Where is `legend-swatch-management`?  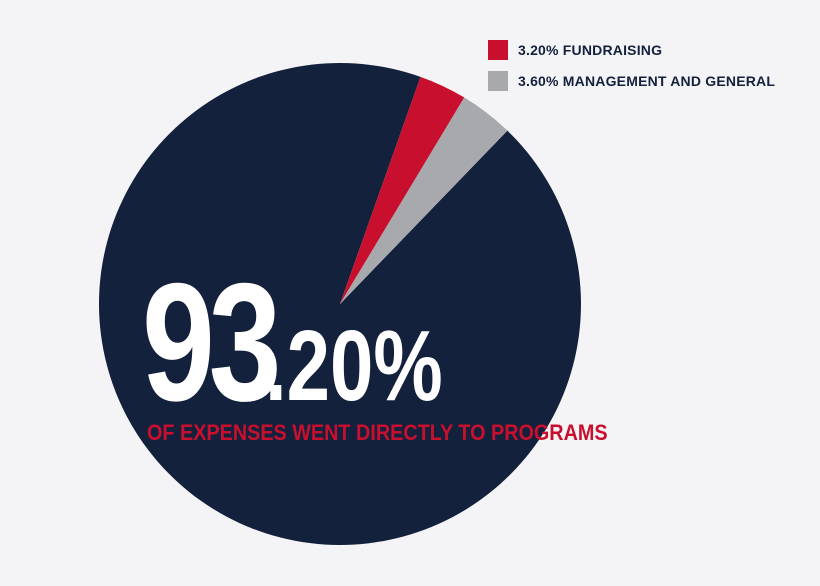 legend-swatch-management is located at coordinates (498, 81).